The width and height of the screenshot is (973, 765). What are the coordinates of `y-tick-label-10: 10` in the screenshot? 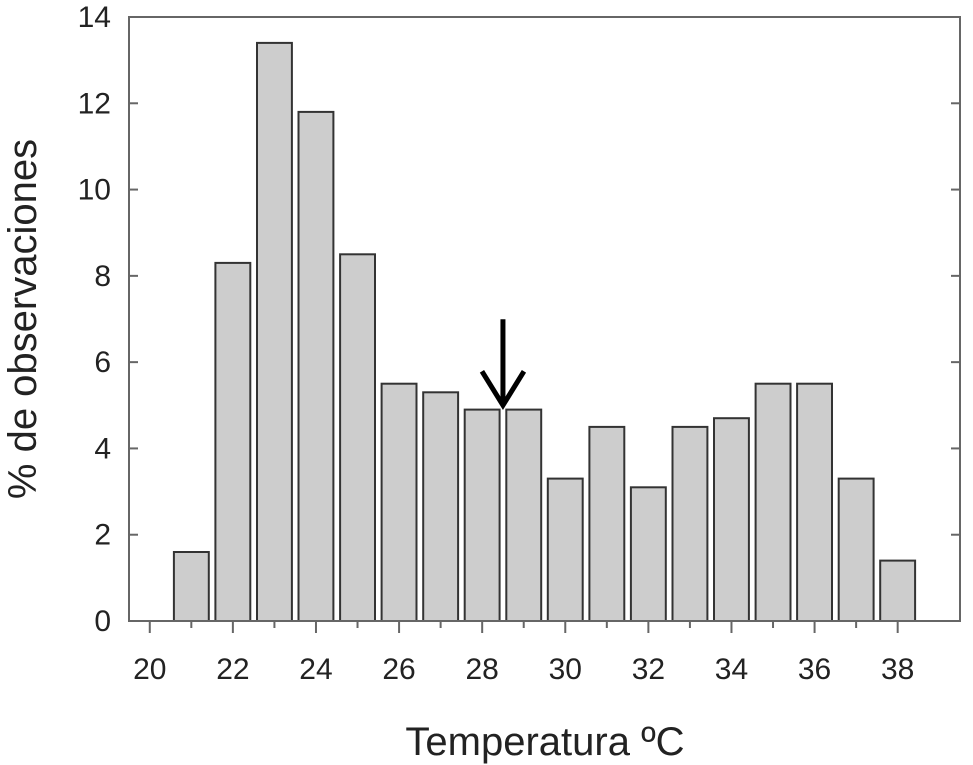 It's located at (94, 190).